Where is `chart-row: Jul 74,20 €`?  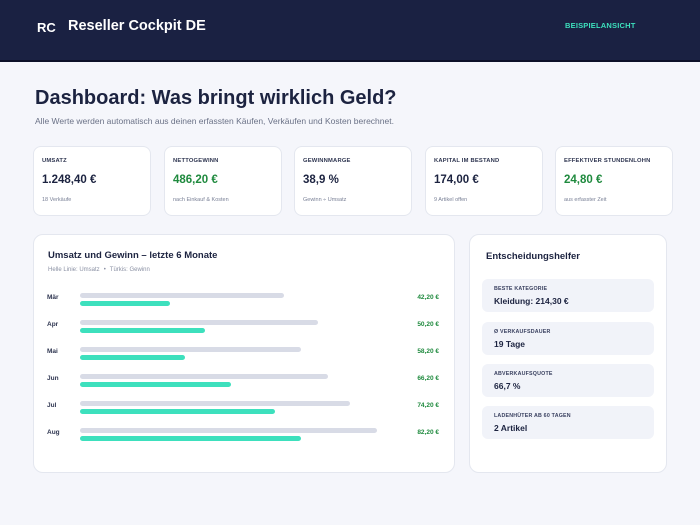
chart-row: Jul 74,20 € is located at coordinates (245, 411).